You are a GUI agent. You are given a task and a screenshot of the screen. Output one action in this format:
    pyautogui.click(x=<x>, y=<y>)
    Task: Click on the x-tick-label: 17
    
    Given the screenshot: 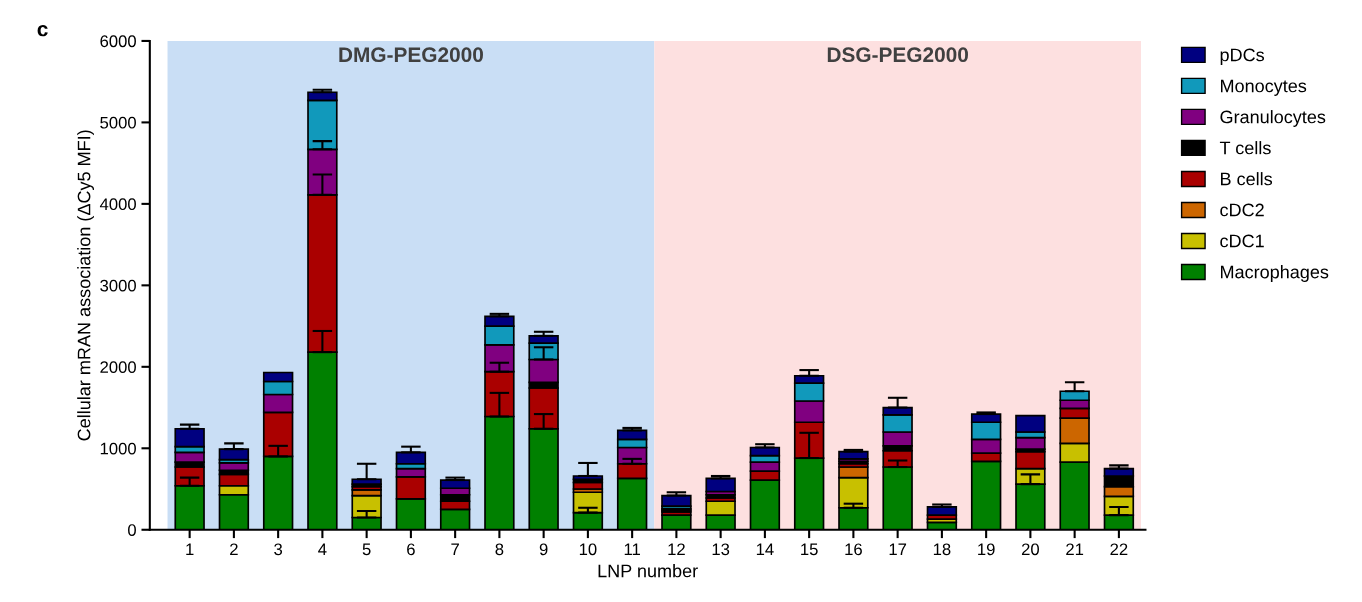 What is the action you would take?
    pyautogui.click(x=898, y=549)
    